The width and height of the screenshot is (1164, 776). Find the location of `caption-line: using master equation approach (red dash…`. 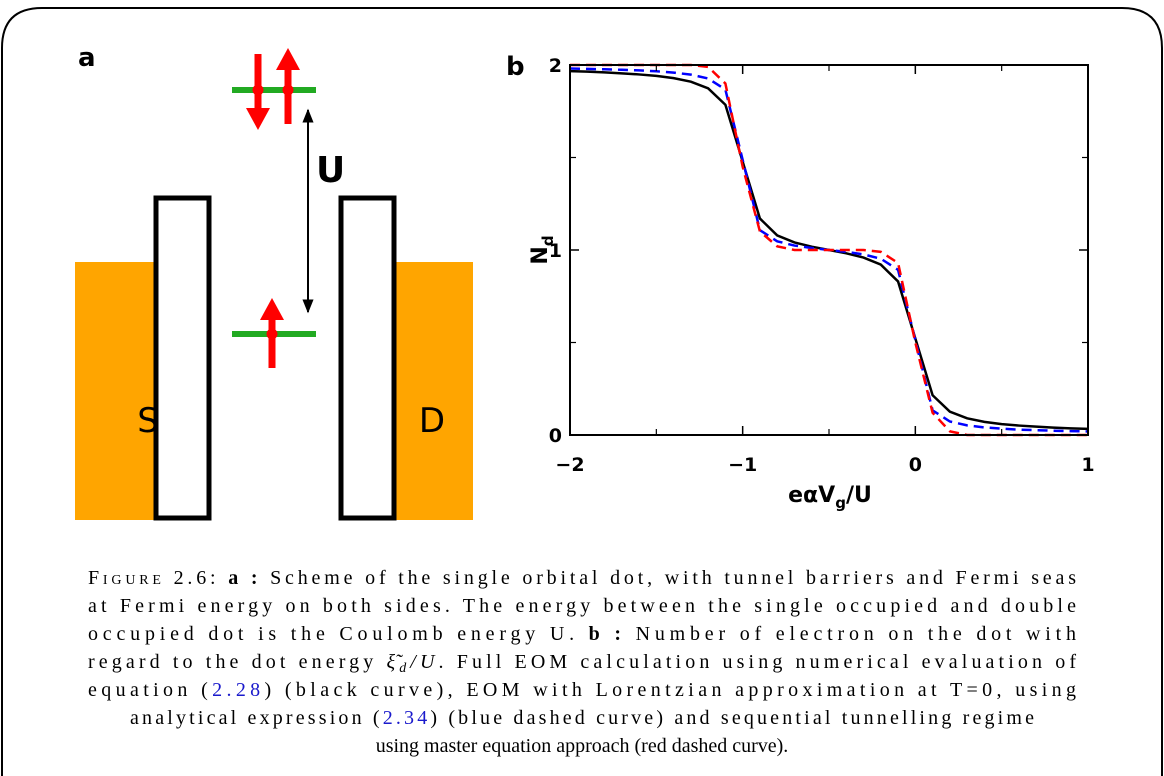

caption-line: using master equation approach (red dash… is located at coordinates (582, 746).